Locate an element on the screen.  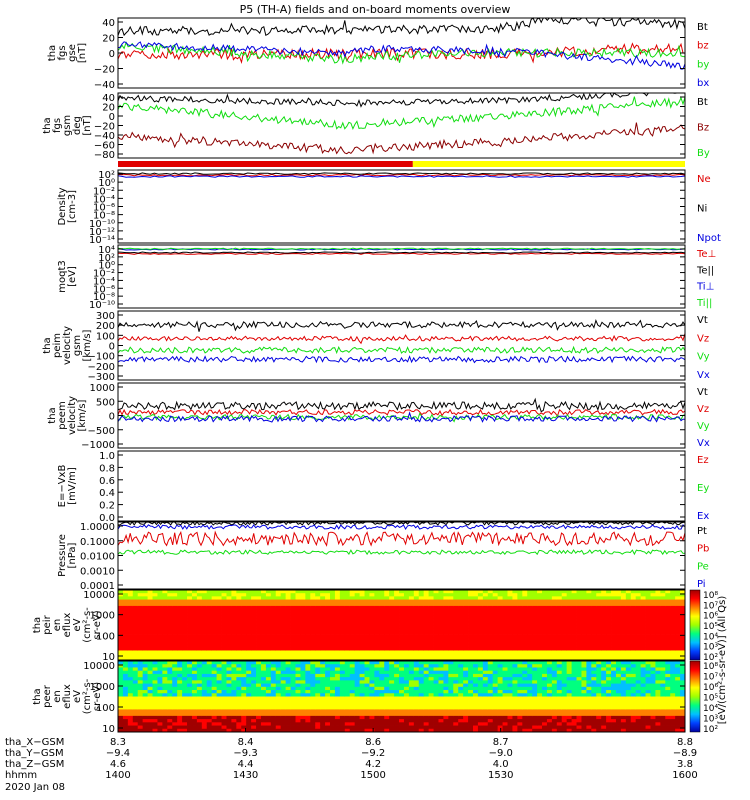
series-line-te|| is located at coordinates (401, 252).